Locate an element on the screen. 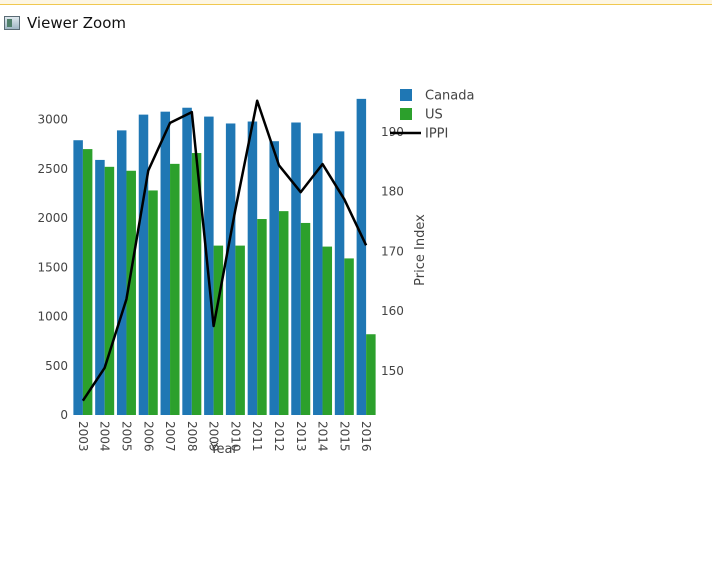  bar-us-2006 is located at coordinates (153, 302).